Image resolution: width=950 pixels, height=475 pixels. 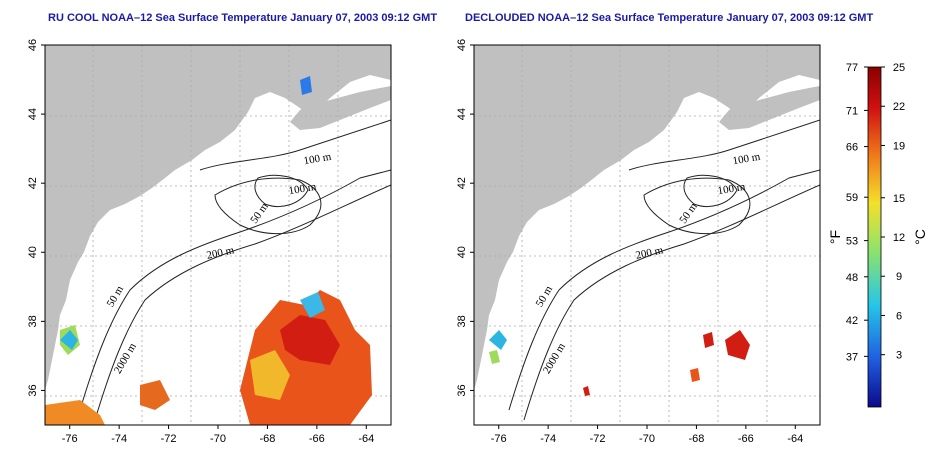 I want to click on colorbar-f-tick-label: 53, so click(x=852, y=242).